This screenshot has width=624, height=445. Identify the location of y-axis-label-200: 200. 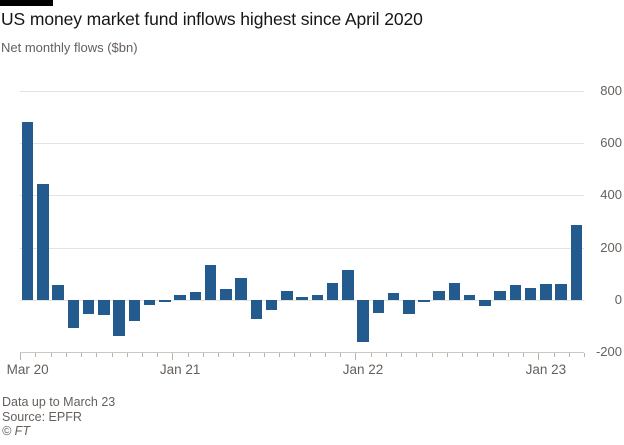
(611, 247).